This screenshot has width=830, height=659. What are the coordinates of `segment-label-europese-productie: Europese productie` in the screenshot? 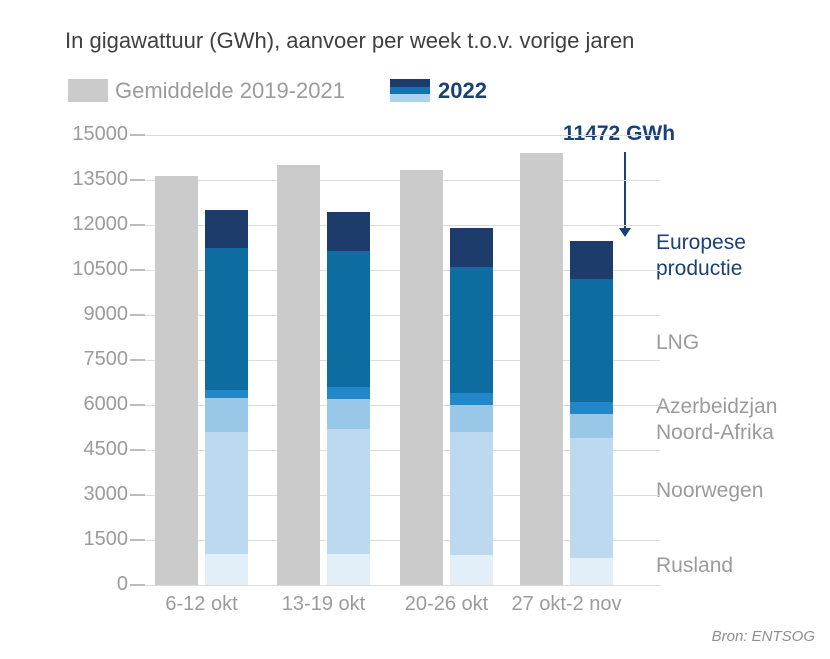 It's located at (701, 255).